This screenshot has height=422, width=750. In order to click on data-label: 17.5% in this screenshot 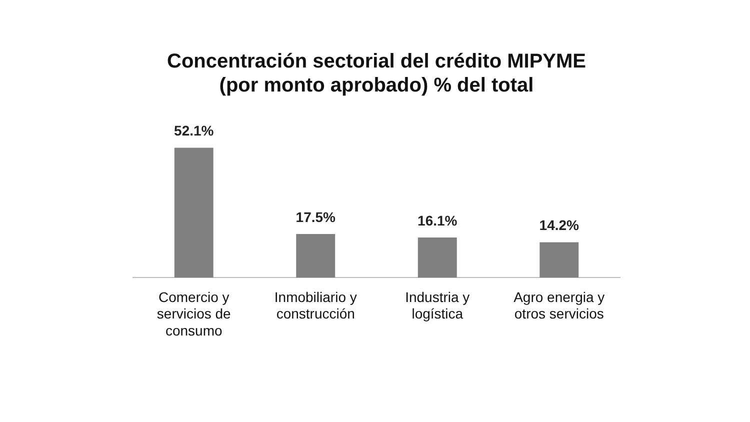, I will do `click(316, 216)`.